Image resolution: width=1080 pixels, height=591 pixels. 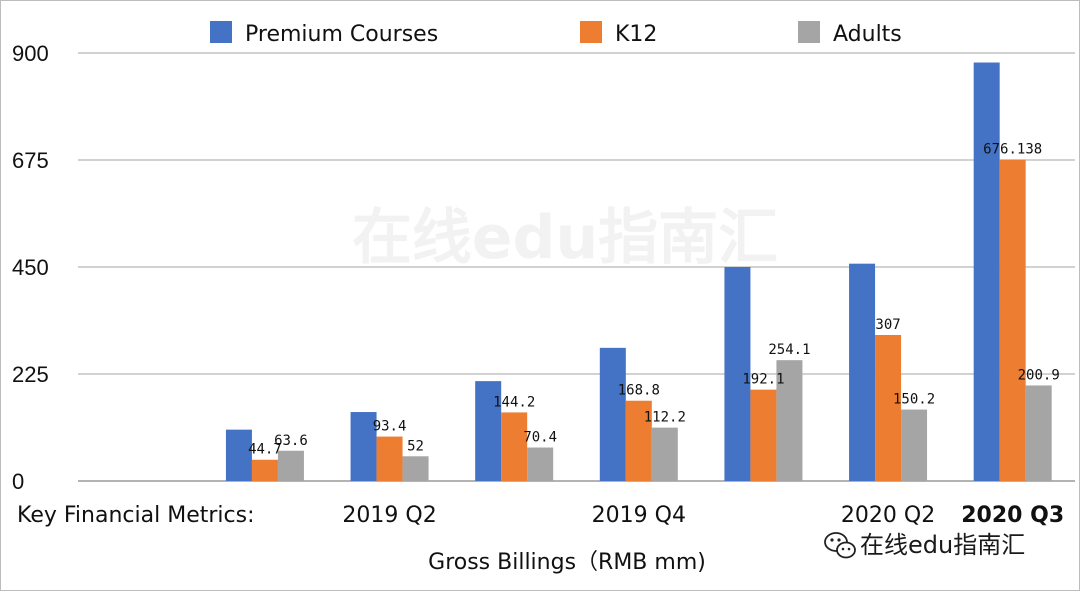 I want to click on data-label-k12-1: 44.7, so click(x=265, y=450).